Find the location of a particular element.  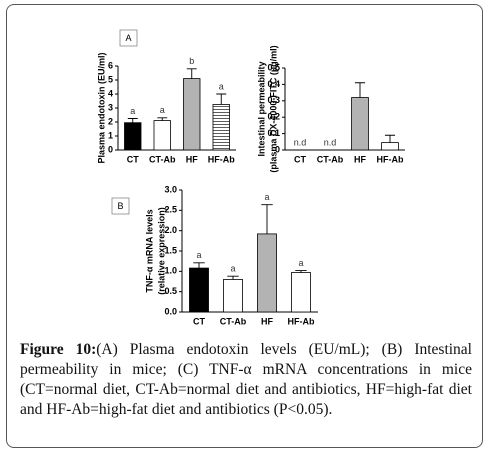

y-tick-label: 4 is located at coordinates (110, 93).